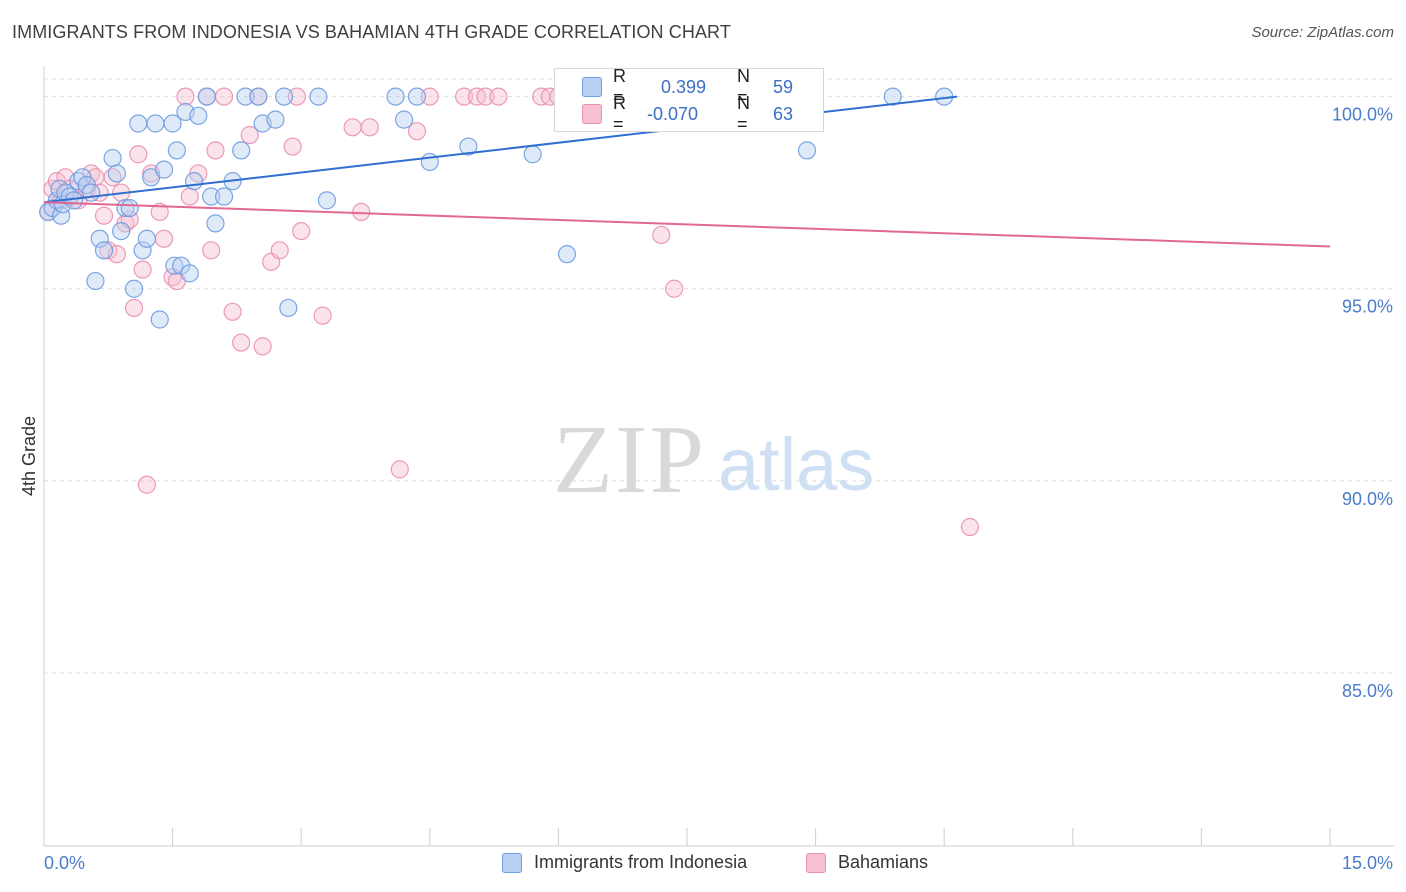 This screenshot has height=892, width=1406. What do you see at coordinates (629, 460) in the screenshot?
I see `watermark-zip: ZIP` at bounding box center [629, 460].